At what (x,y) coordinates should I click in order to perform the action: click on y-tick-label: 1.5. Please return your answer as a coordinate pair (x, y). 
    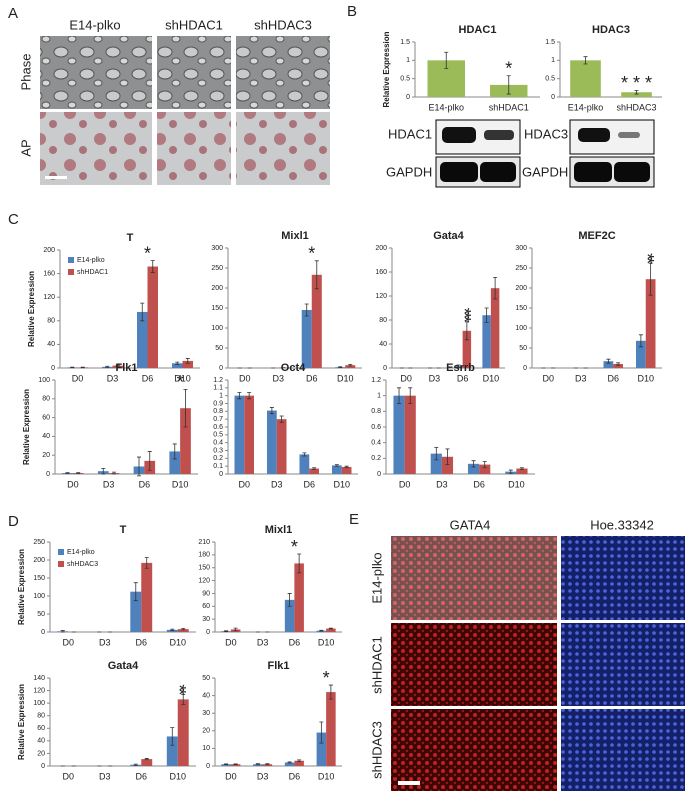
    Looking at the image, I should click on (405, 42).